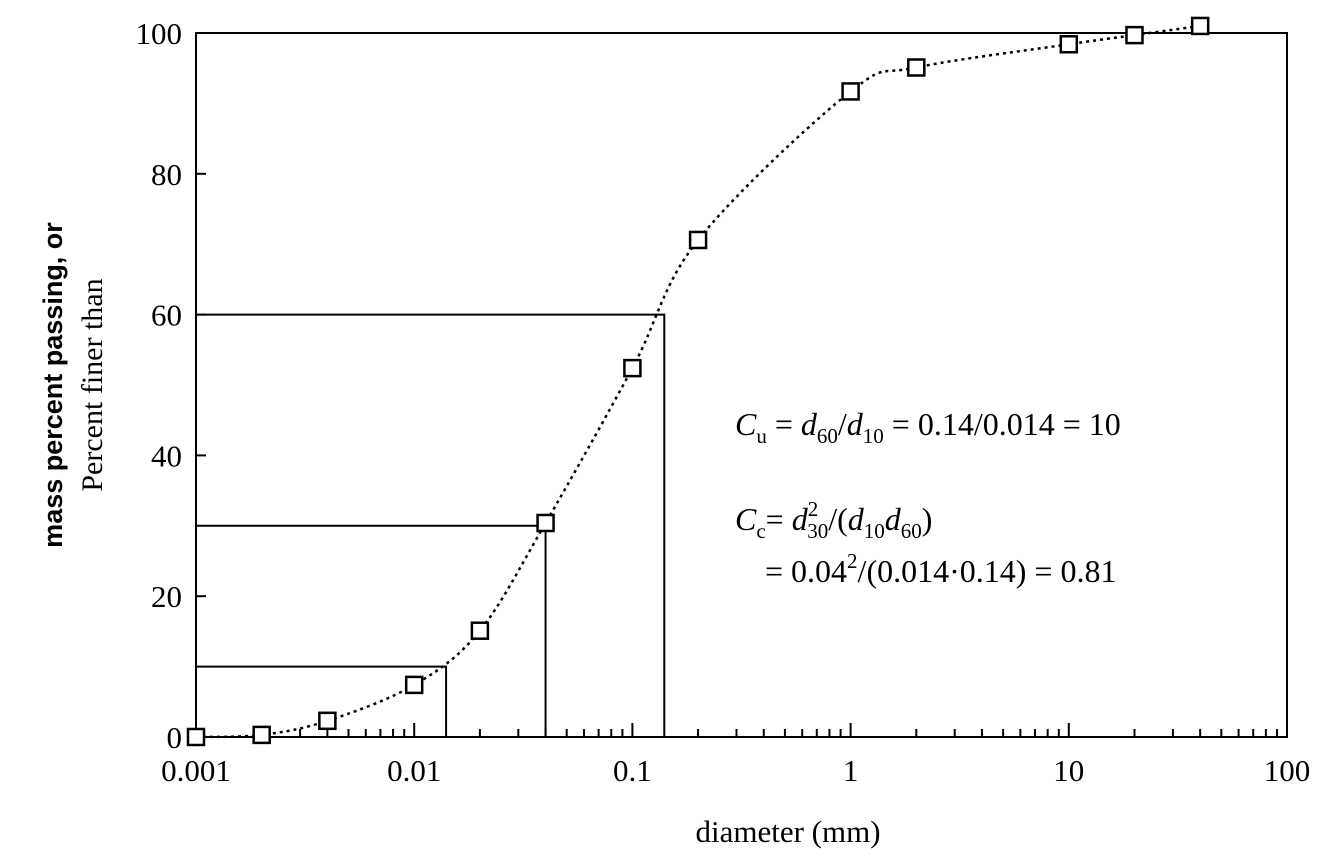 The height and width of the screenshot is (860, 1327). What do you see at coordinates (817, 531) in the screenshot?
I see `annotation-part: 30` at bounding box center [817, 531].